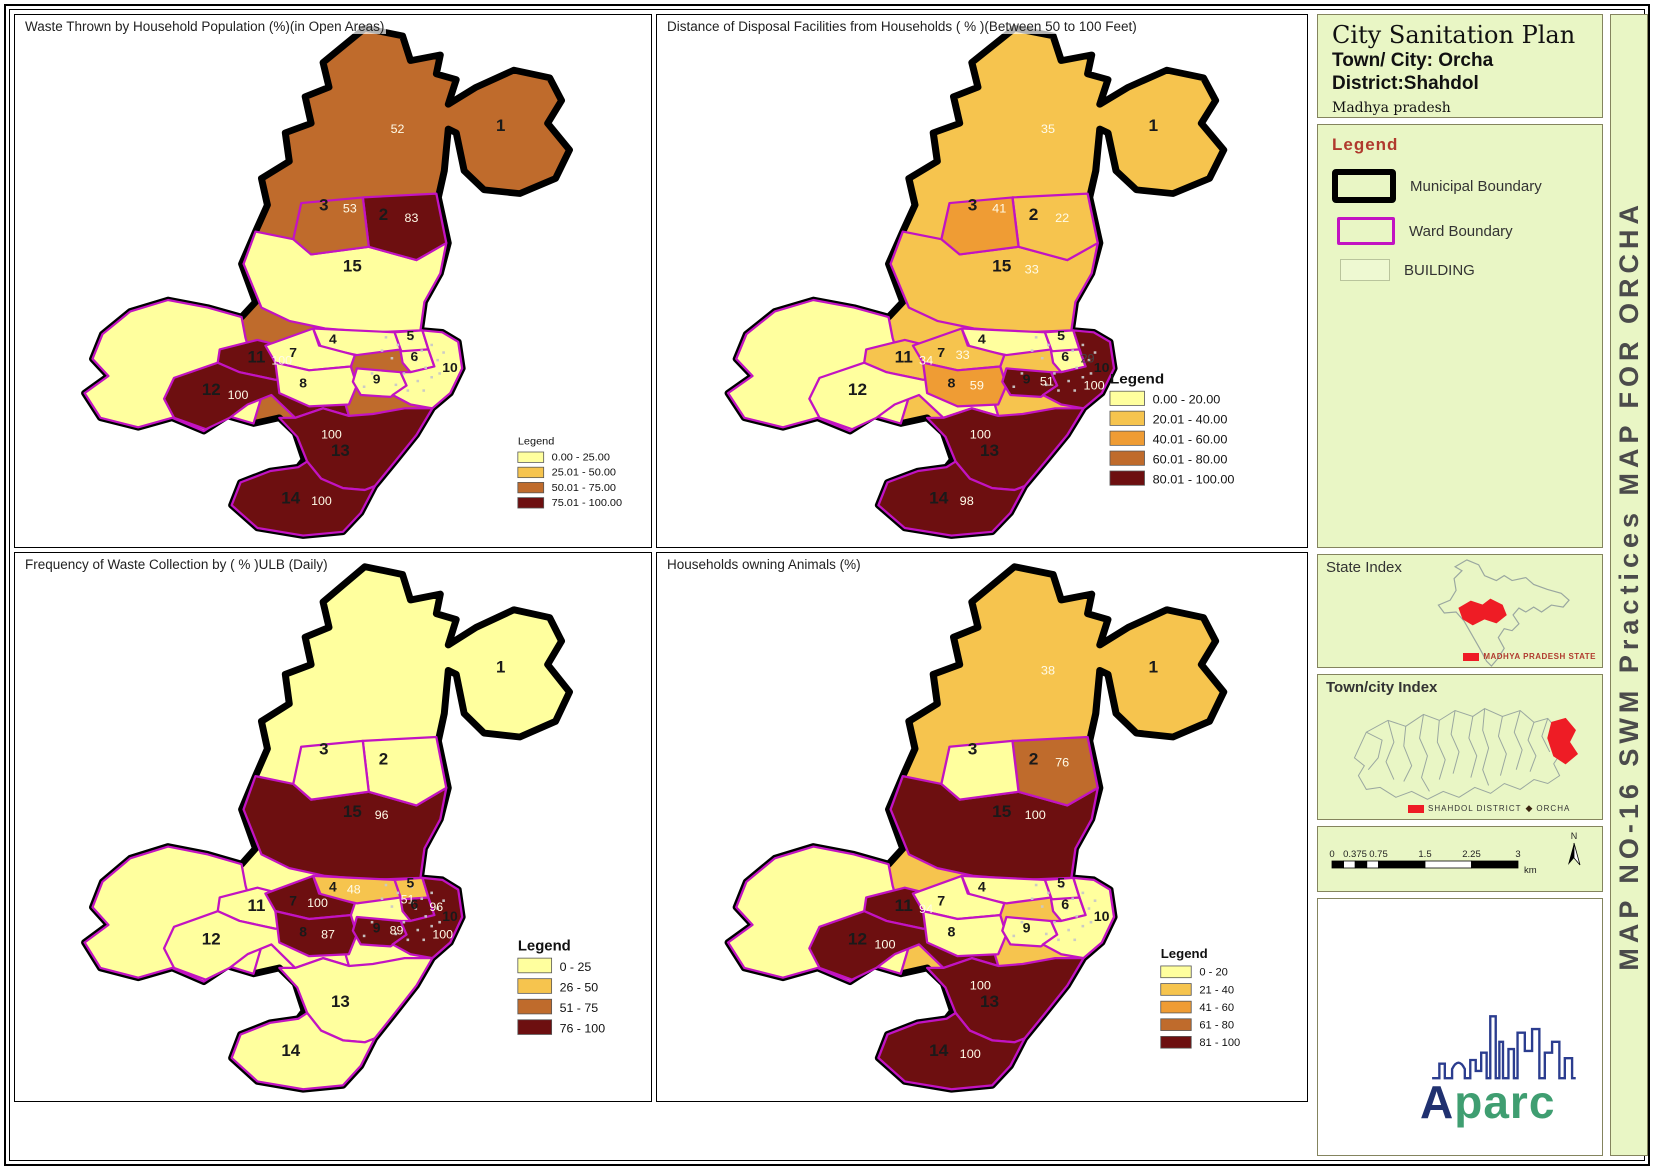 This screenshot has height=1170, width=1654. I want to click on legend-item-ward-boundary: Ward Boundary, so click(1467, 231).